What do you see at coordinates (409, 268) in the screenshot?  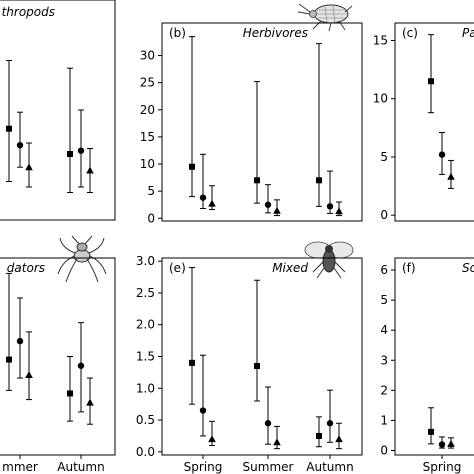 I see `panel-label: (f)` at bounding box center [409, 268].